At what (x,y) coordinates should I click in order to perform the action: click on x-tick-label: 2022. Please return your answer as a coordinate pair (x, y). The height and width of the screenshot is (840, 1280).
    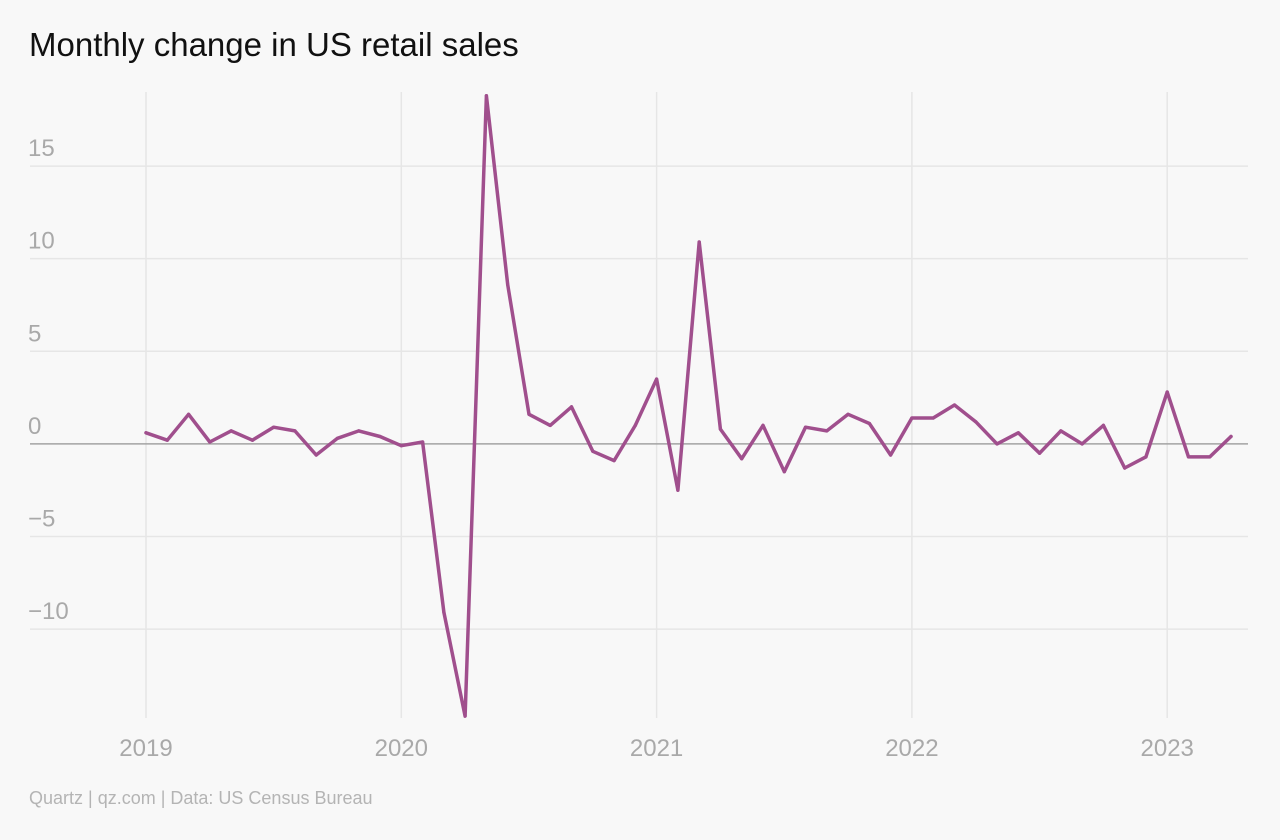
    Looking at the image, I should click on (911, 748).